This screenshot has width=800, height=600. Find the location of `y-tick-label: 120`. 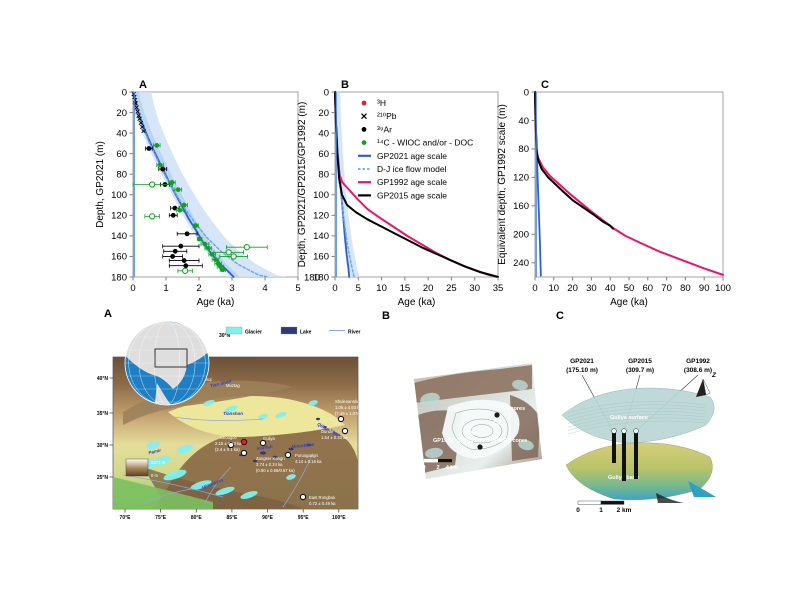

y-tick-label: 120 is located at coordinates (521, 178).